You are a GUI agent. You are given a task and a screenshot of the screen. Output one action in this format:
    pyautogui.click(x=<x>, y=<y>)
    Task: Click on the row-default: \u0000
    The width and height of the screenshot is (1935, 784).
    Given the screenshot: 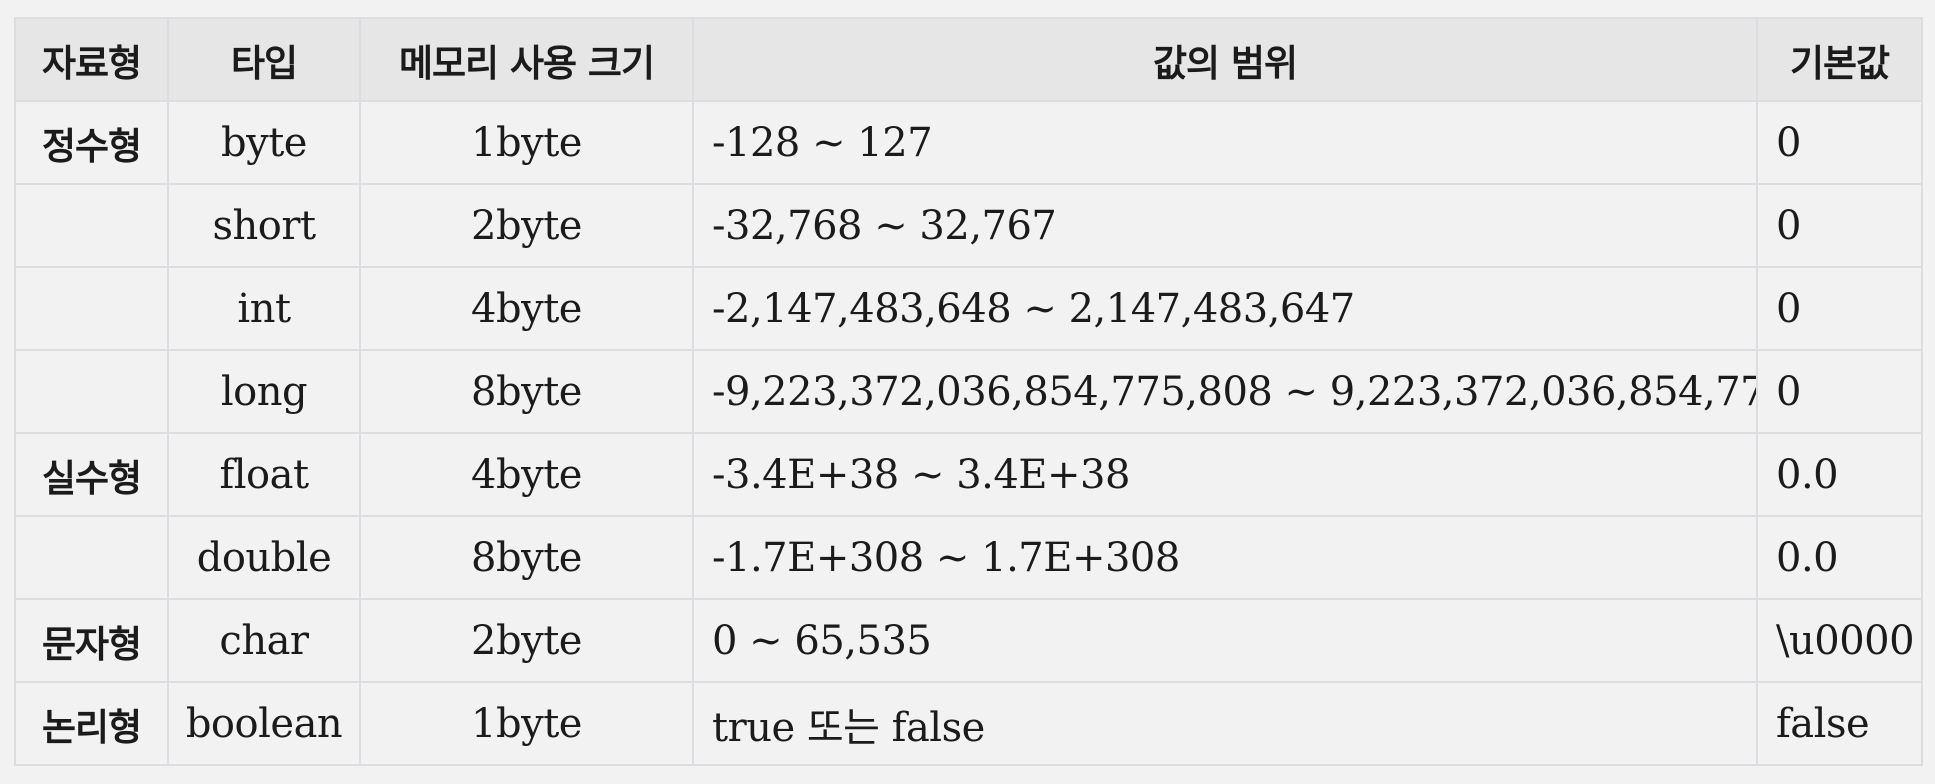 What is the action you would take?
    pyautogui.click(x=1839, y=640)
    